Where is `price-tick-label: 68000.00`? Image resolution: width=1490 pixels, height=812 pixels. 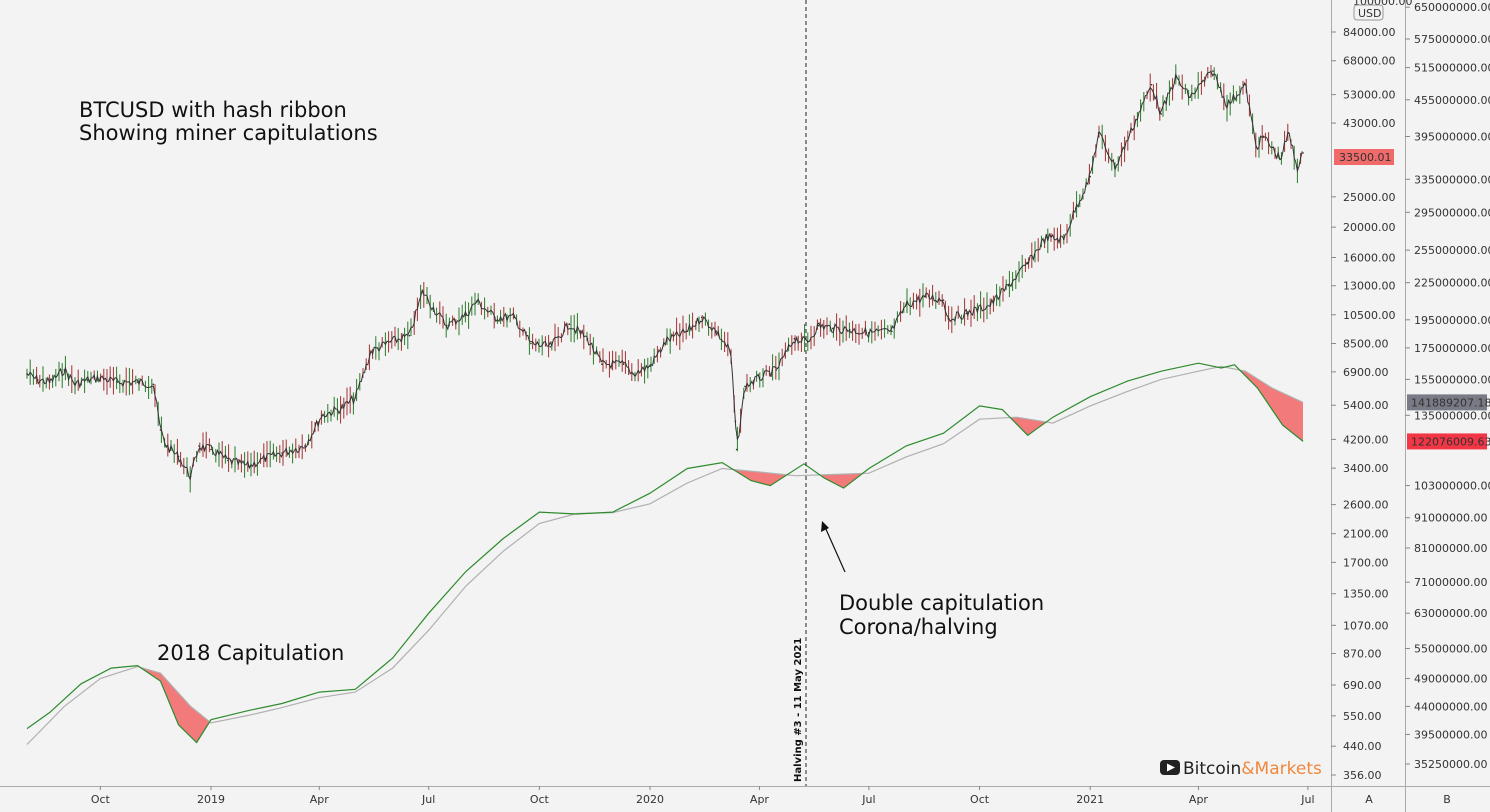
price-tick-label: 68000.00 is located at coordinates (1369, 61).